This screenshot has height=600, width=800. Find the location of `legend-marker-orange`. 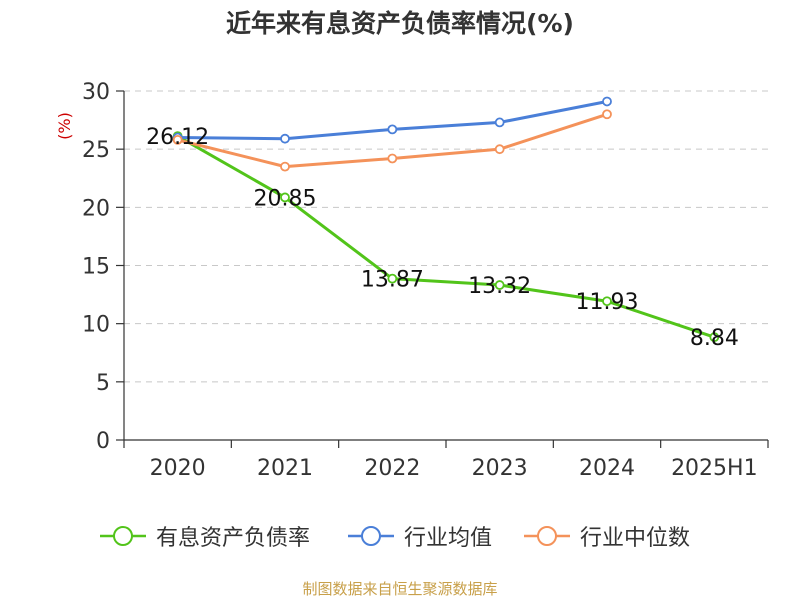

legend-marker-orange is located at coordinates (547, 536).